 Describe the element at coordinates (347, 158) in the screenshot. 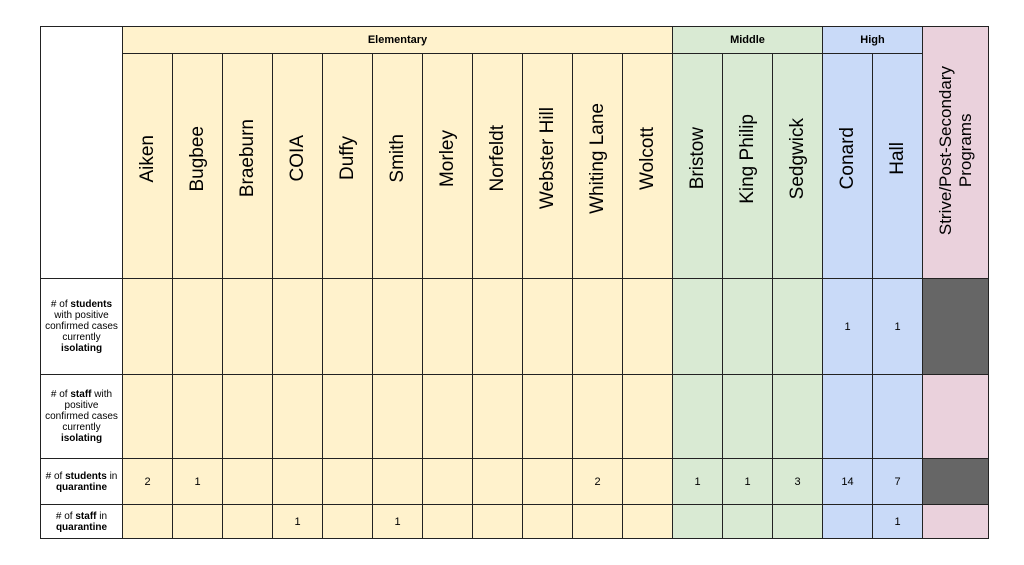

I see `school-label: Duffy` at that location.